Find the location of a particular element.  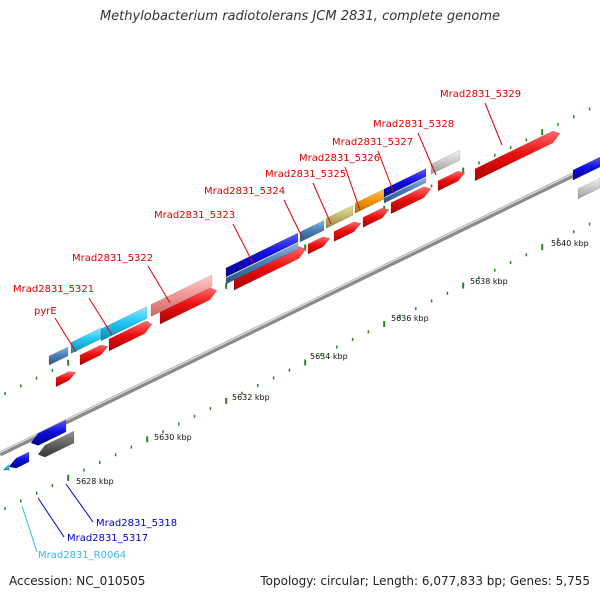

gene-label-mrad2831-5323: Mrad2831_5323 is located at coordinates (194, 215).